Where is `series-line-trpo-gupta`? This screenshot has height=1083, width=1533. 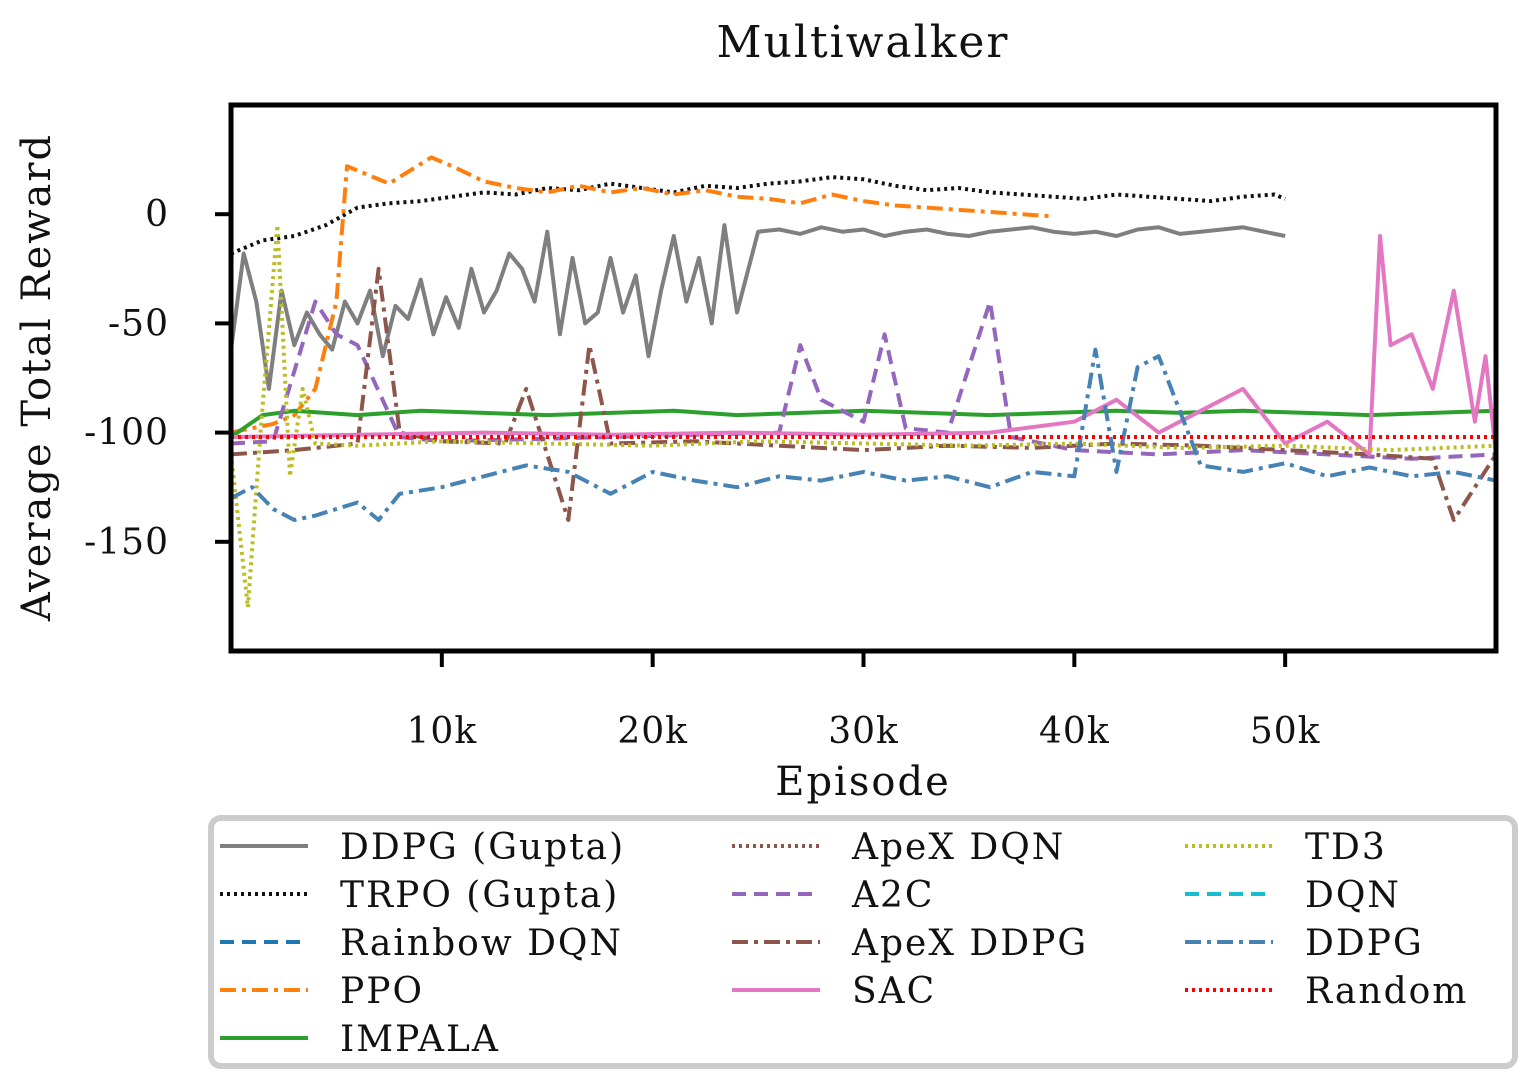 series-line-trpo-gupta is located at coordinates (758, 215).